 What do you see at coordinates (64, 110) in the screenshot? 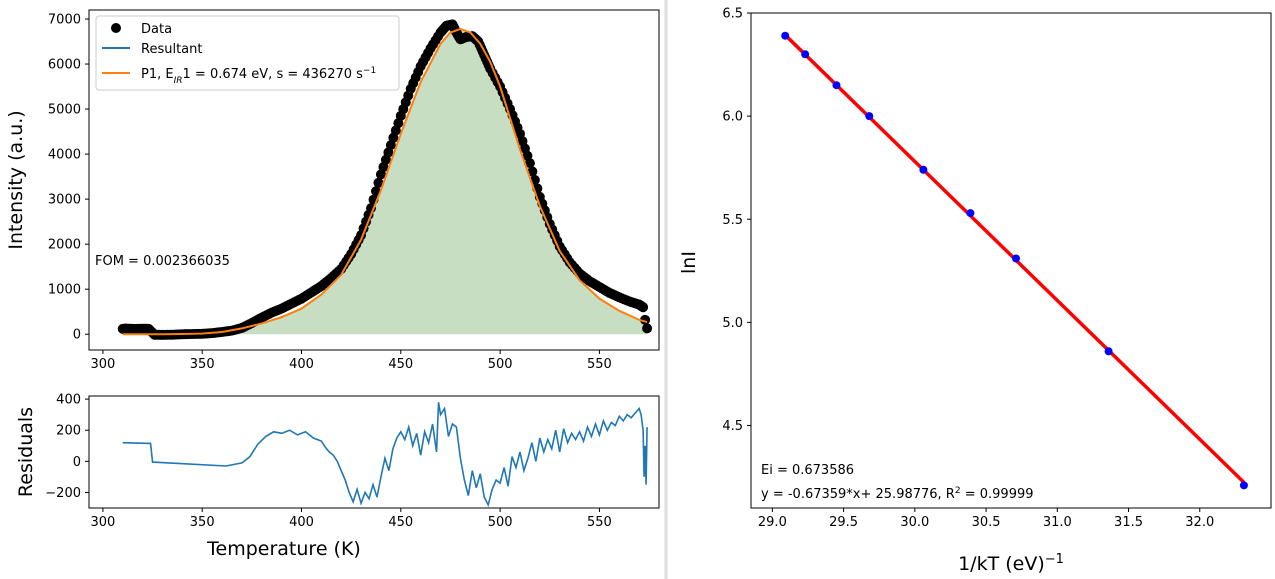
I see `y-tick-label: 5000` at bounding box center [64, 110].